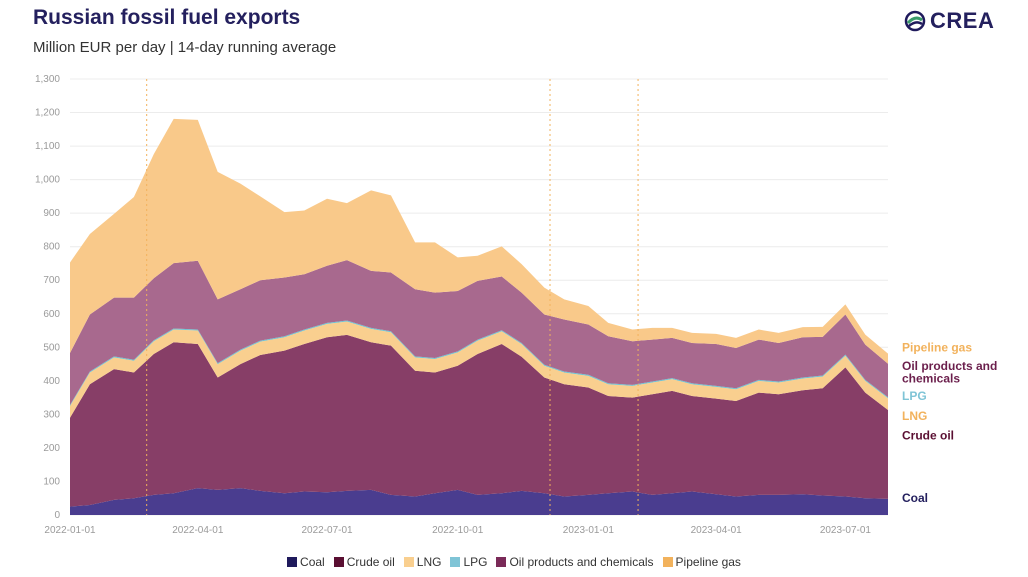 The image size is (1028, 577). Describe the element at coordinates (167, 17) in the screenshot. I see `chart-title: Russian fossil fuel exports` at that location.